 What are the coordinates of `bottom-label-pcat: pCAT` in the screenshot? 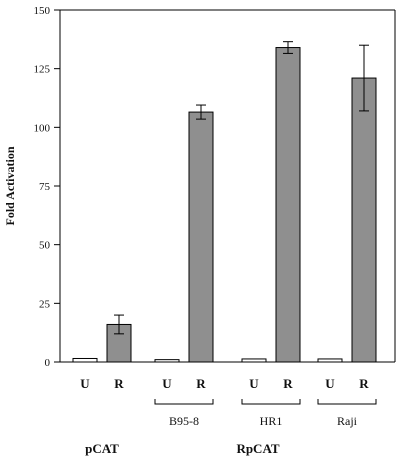 It's located at (102, 448).